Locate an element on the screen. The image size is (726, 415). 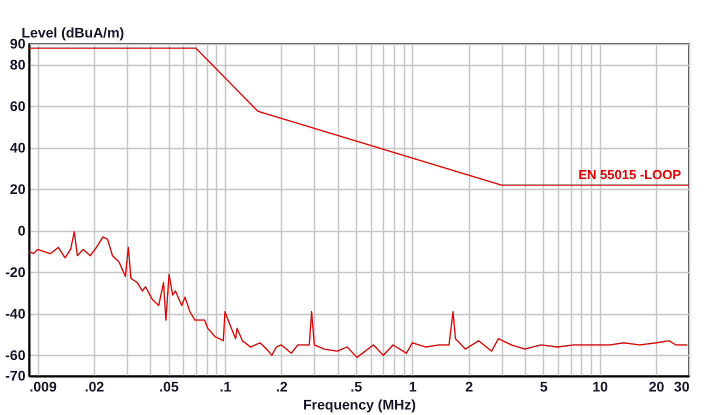
x-tick-label: .009 is located at coordinates (43, 386).